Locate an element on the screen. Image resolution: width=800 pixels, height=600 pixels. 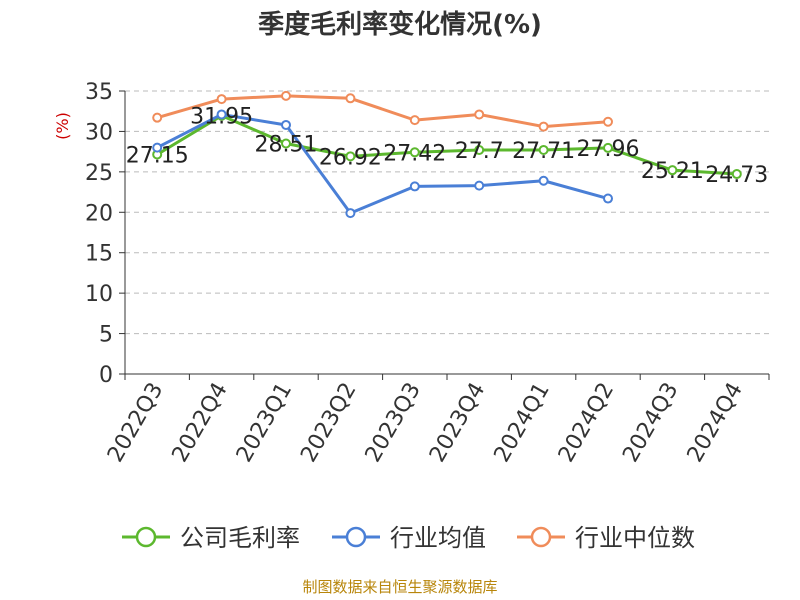
data-label: 27.96 is located at coordinates (608, 149).